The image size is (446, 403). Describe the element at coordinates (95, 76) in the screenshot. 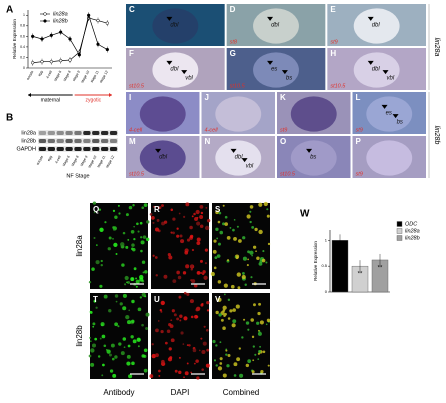

I see `x-tick-label: stage 11` at that location.